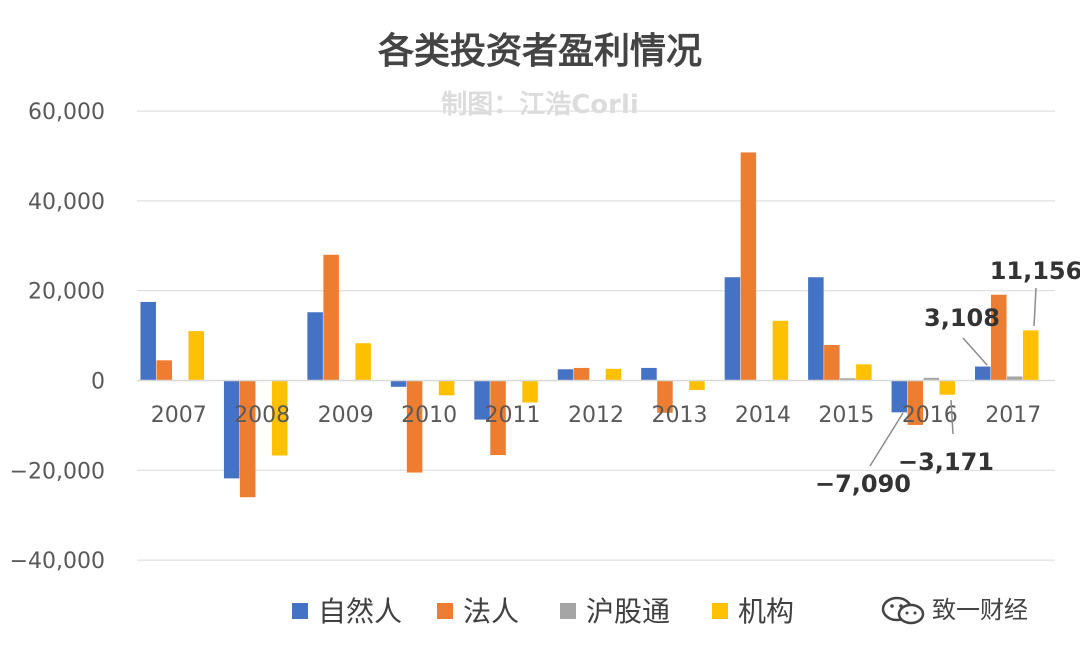 The image size is (1080, 656). What do you see at coordinates (482, 400) in the screenshot?
I see `bar-自然人-2011` at bounding box center [482, 400].